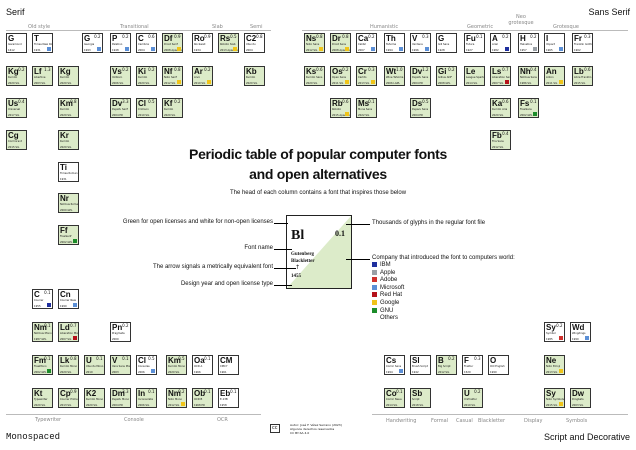  What do you see at coordinates (425, 101) in the screenshot?
I see `glyph-count: 0.5` at bounding box center [425, 101].